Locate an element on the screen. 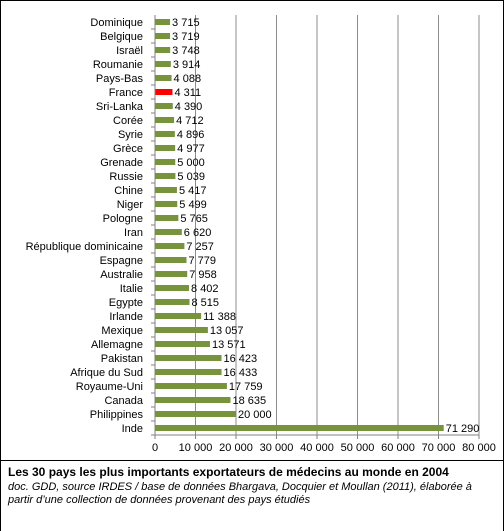  category-label: Egypte is located at coordinates (126, 303).